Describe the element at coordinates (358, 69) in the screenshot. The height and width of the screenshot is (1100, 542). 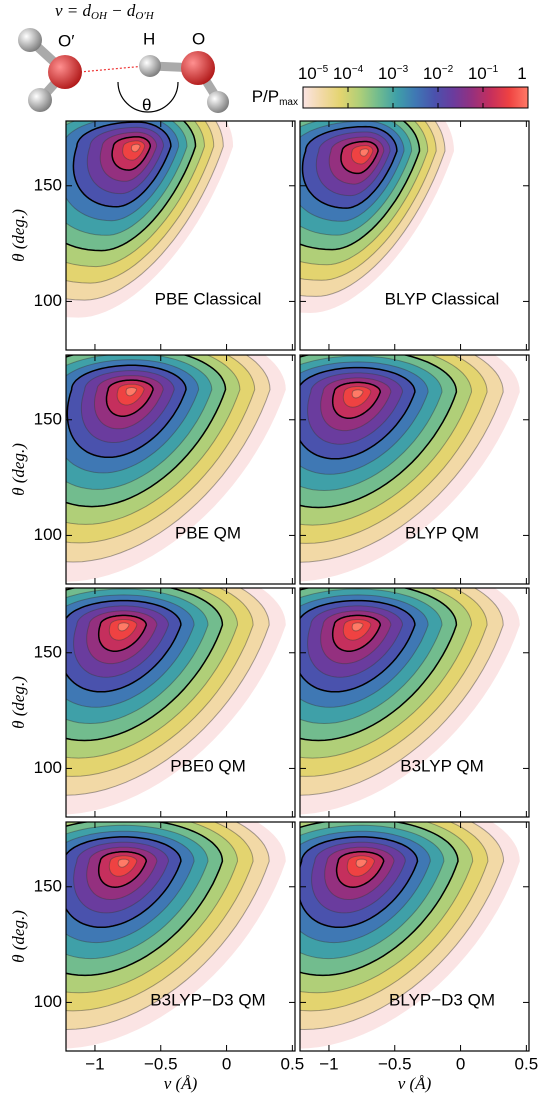
I see `colorbar-tick-exp: −4` at that location.